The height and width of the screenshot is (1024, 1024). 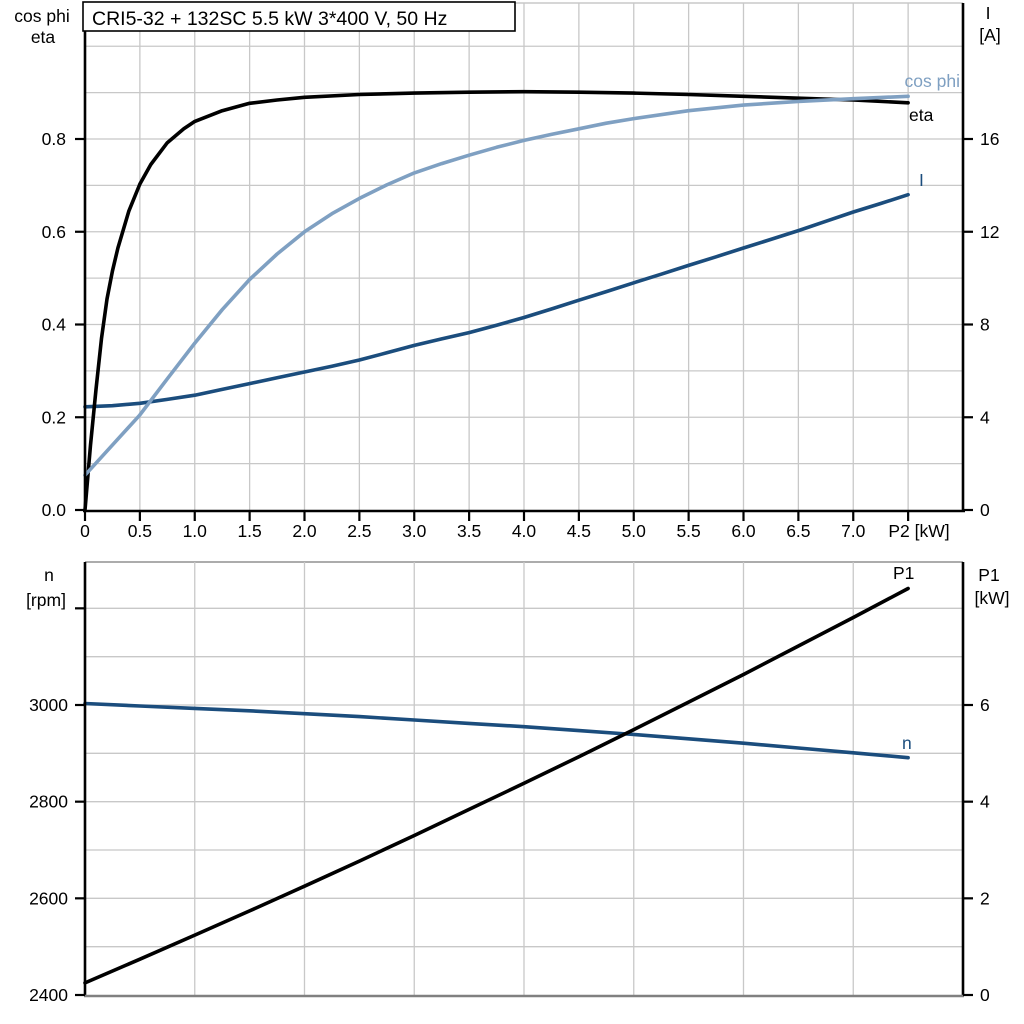 What do you see at coordinates (985, 705) in the screenshot?
I see `p1-tick-label: 6` at bounding box center [985, 705].